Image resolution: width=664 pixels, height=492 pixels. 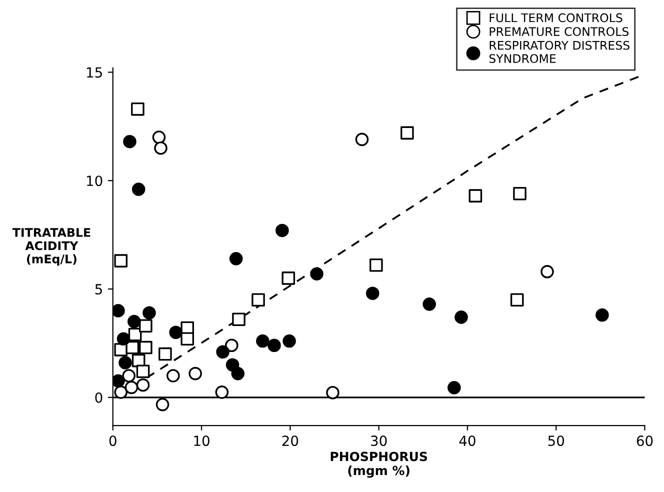 What do you see at coordinates (379, 441) in the screenshot?
I see `x-tick-label: 30` at bounding box center [379, 441].